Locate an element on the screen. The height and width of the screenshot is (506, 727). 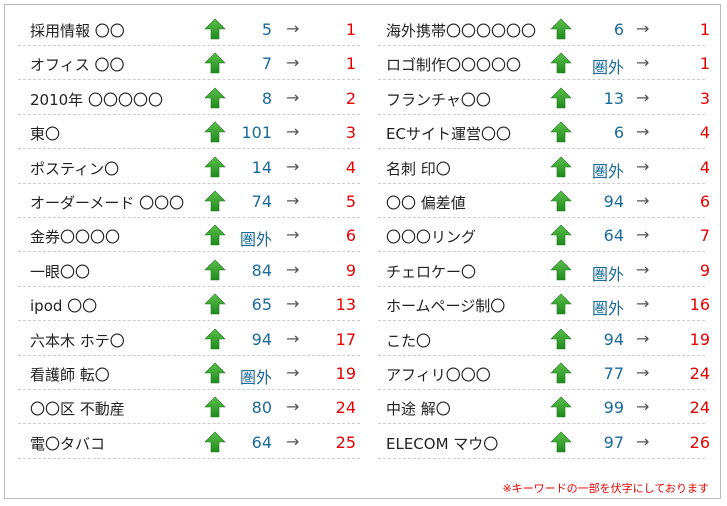
keyword: 一眼〇〇 is located at coordinates (60, 271).